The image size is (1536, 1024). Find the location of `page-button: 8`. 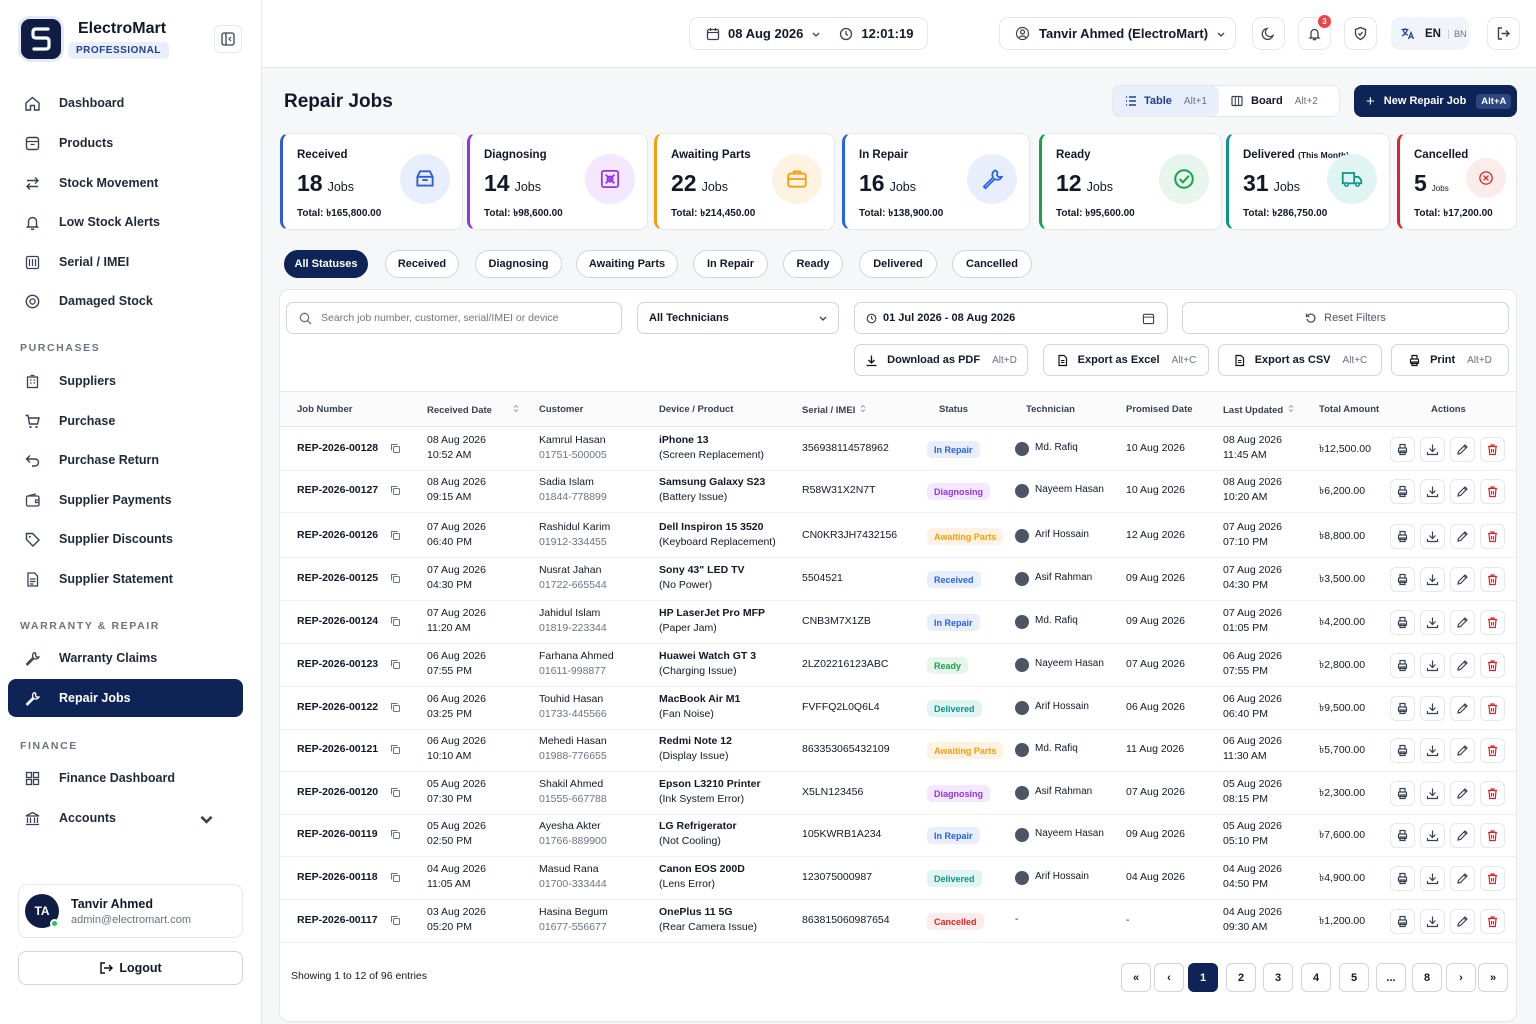

page-button: 8 is located at coordinates (1427, 977).